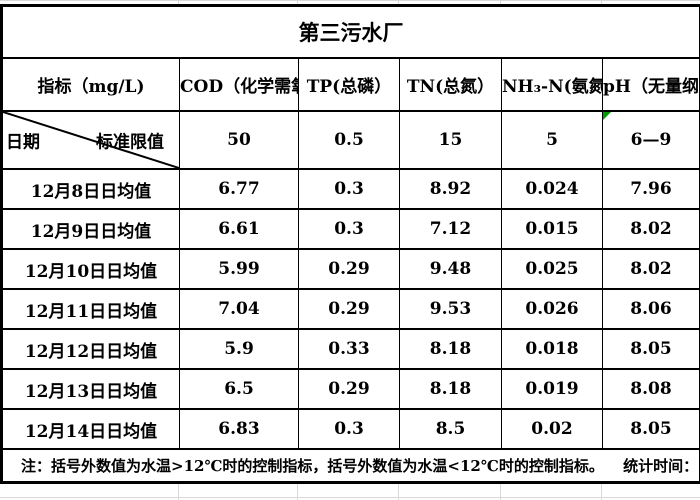 The image size is (700, 500). I want to click on col-header-ph: pH（无量纲）, so click(651, 84).